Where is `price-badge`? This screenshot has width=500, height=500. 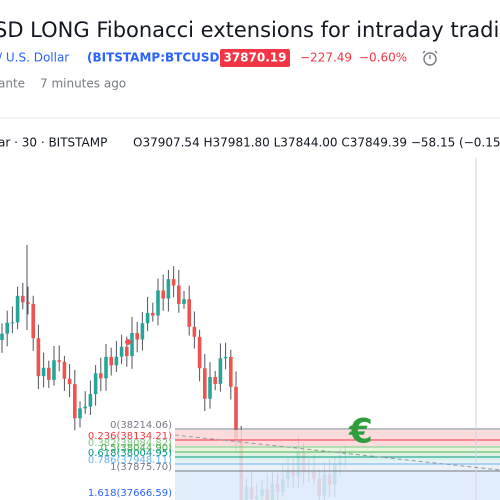 price-badge is located at coordinates (255, 58).